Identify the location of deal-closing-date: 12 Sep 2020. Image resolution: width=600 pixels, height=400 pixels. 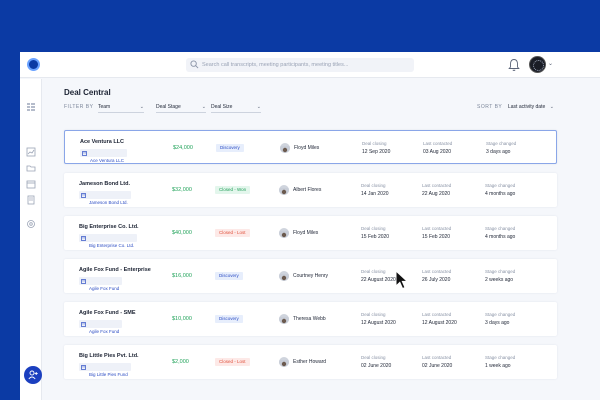
(376, 152).